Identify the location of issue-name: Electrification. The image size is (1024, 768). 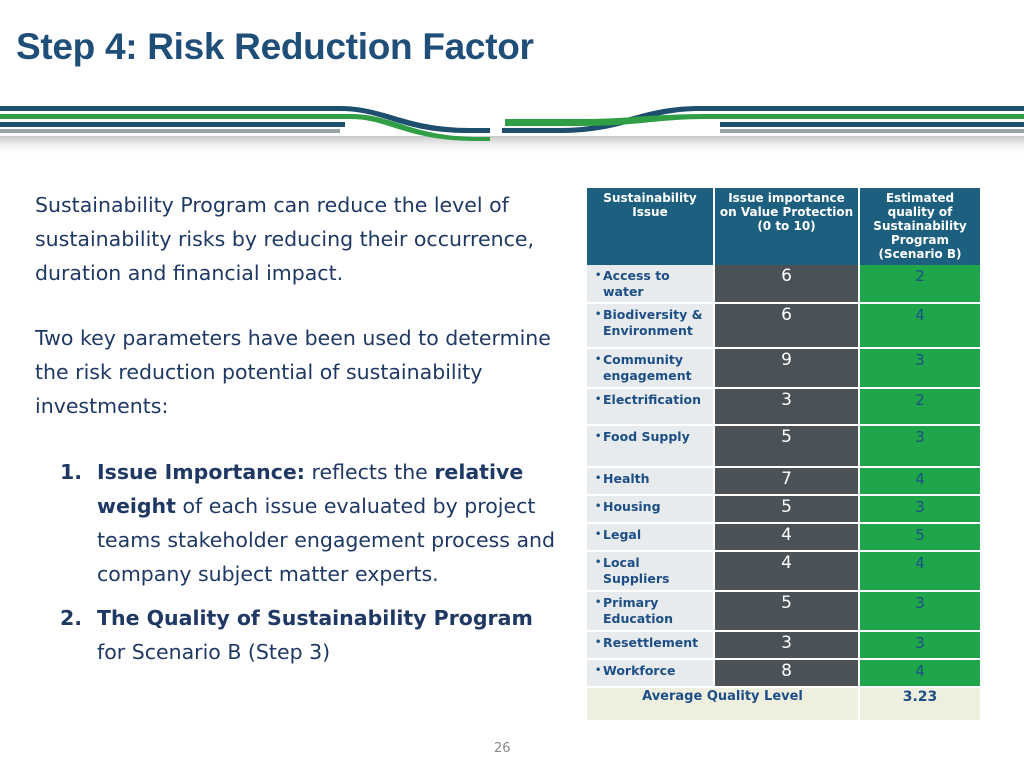
(652, 399).